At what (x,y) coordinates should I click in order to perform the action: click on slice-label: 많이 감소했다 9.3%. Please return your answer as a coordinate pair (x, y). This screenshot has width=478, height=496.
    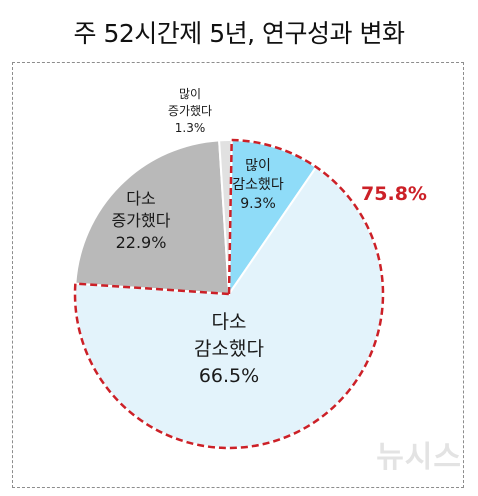
    Looking at the image, I should click on (258, 185).